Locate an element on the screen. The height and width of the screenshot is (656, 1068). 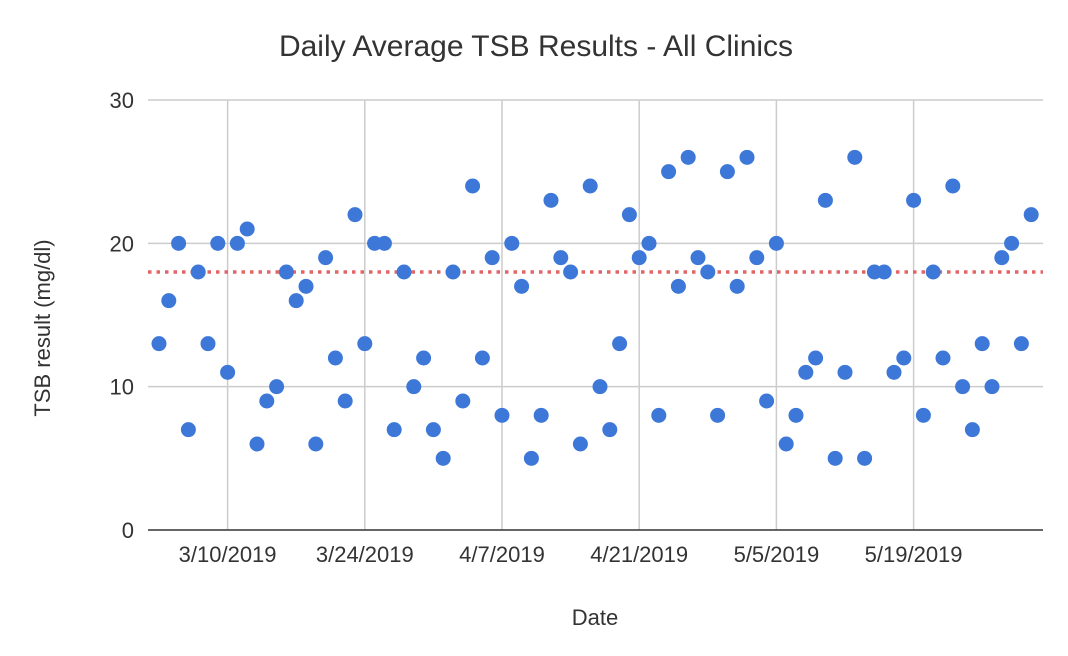
y-tick-label: 20 is located at coordinates (122, 243).